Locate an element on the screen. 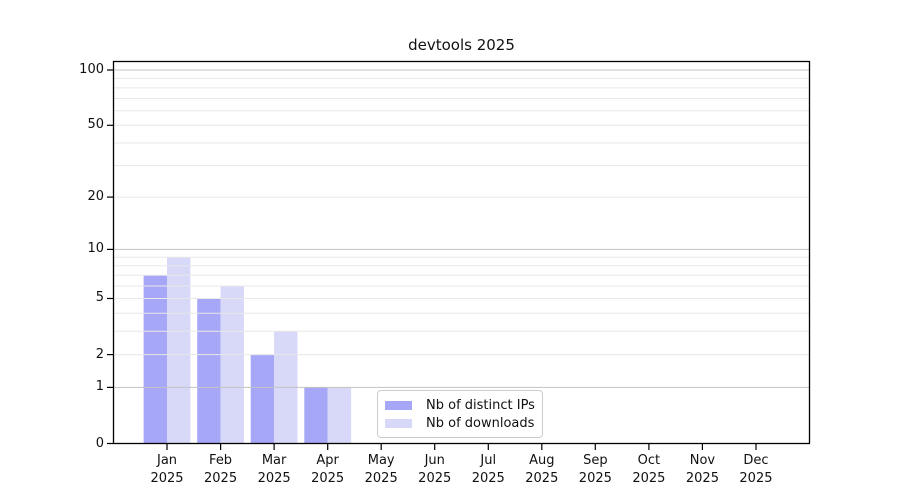  x-tick-label-sep: Sep 2025 is located at coordinates (595, 469).